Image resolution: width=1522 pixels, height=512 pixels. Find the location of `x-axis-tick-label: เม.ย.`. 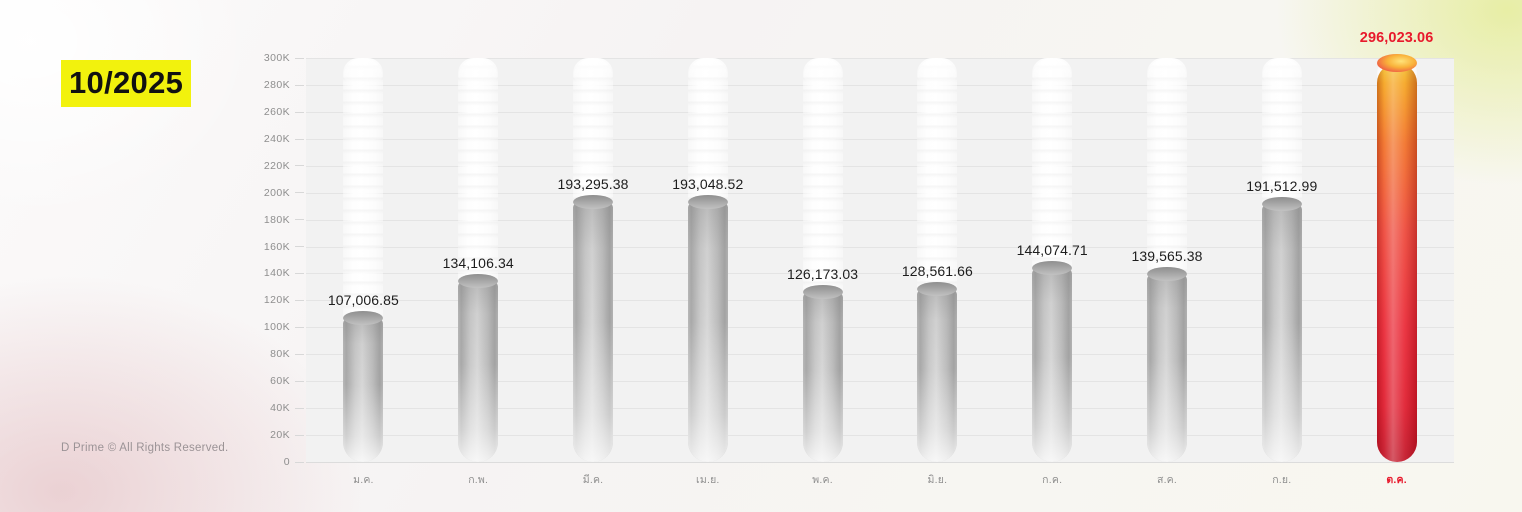

x-axis-tick-label: เม.ย. is located at coordinates (708, 480).